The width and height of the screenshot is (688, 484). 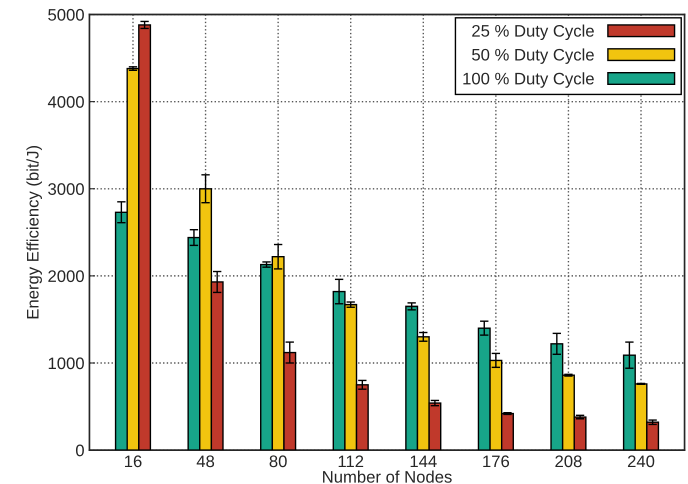 I want to click on y-tick-label: 5000, so click(x=66, y=14).